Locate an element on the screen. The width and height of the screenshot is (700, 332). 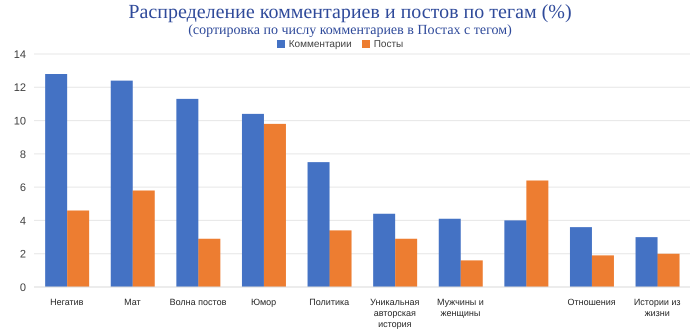
chart-subtitle: (сортировка по числу комментариев в Постах с тегом) is located at coordinates (350, 31).